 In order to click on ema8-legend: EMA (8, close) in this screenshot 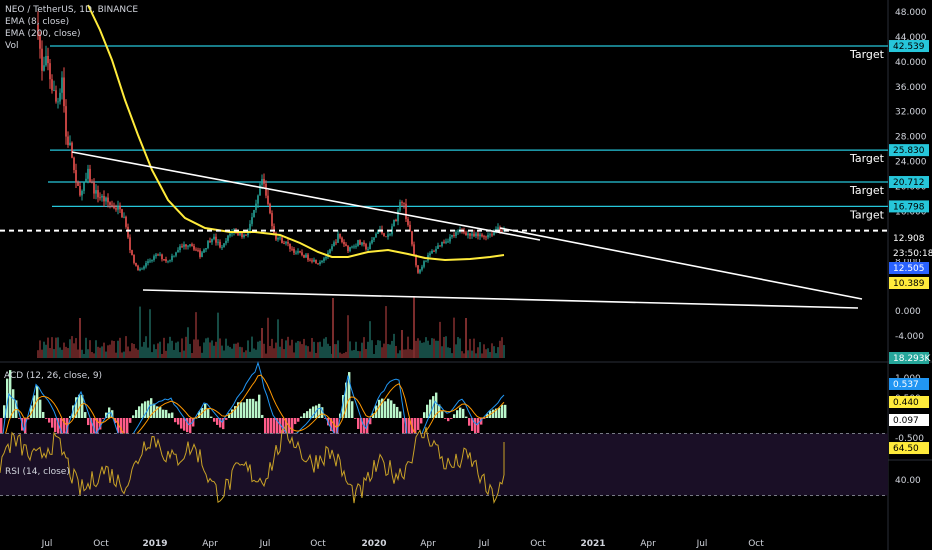, I will do `click(37, 22)`.